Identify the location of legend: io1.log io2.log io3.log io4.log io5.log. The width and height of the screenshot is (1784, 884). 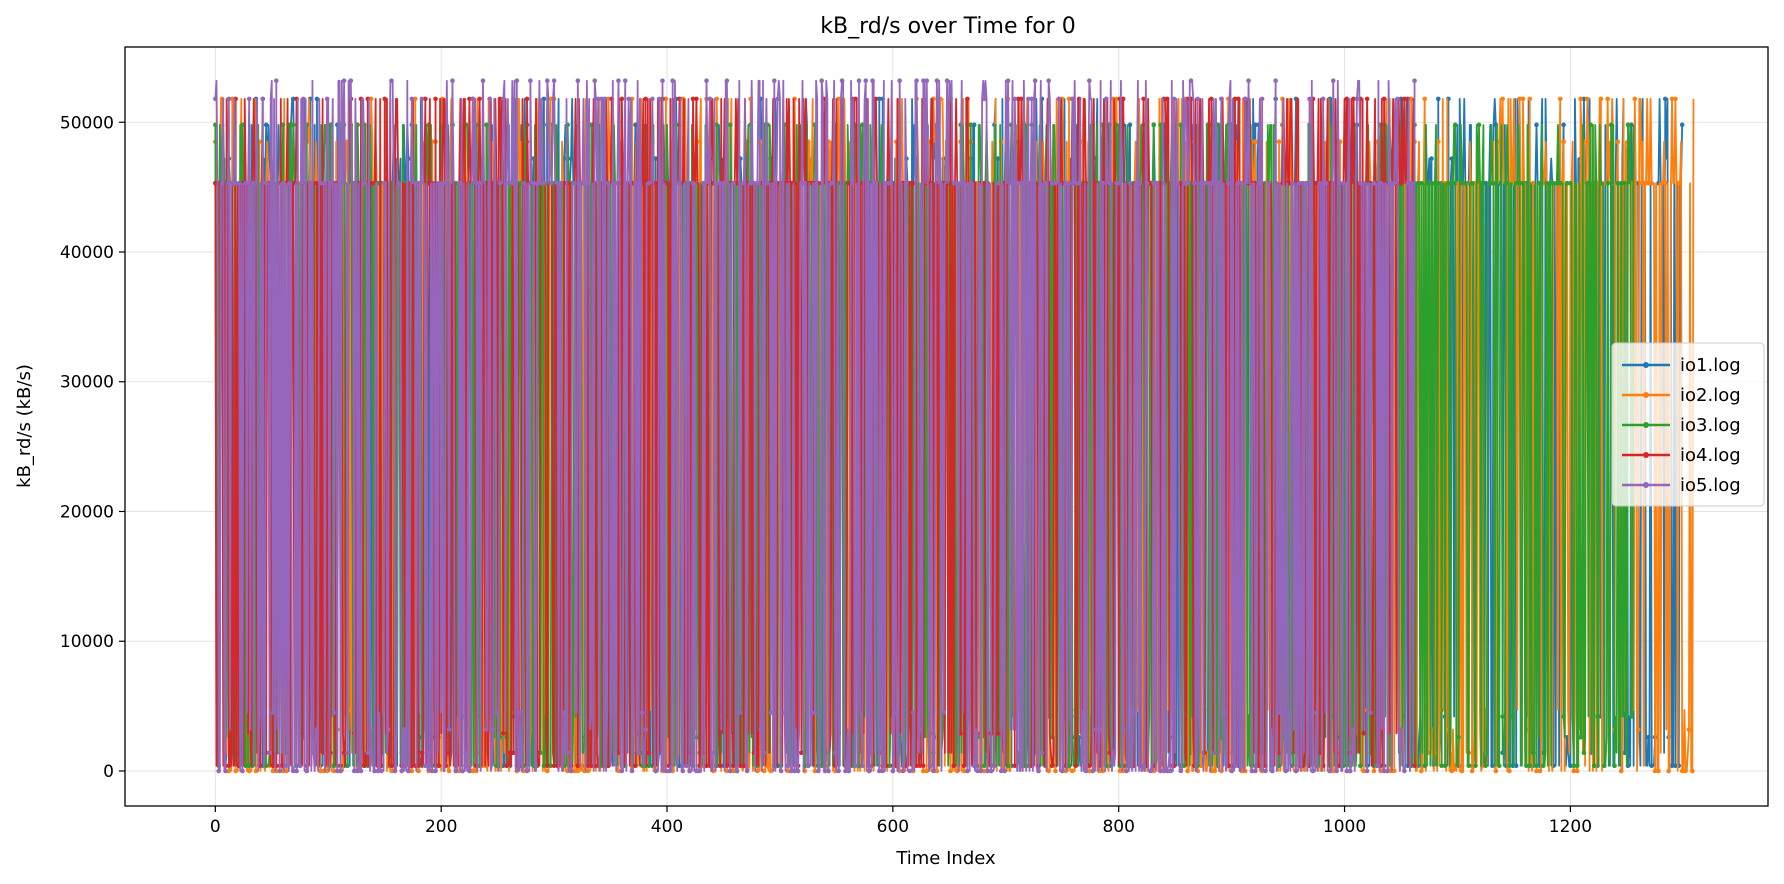
(1688, 424).